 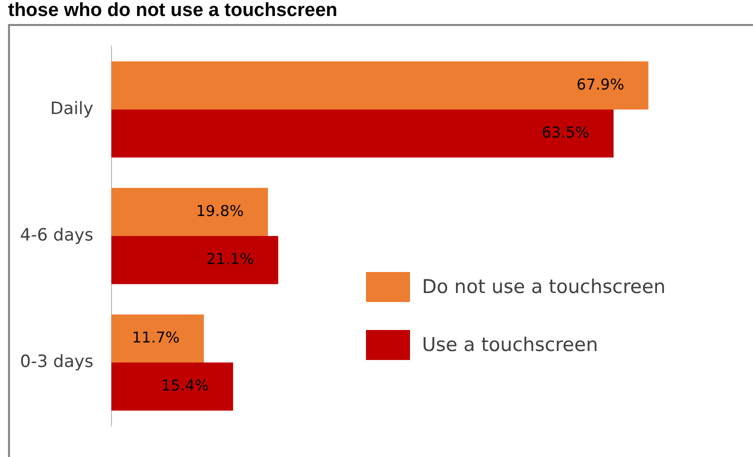 I want to click on data-label: 11.7%, so click(x=156, y=337).